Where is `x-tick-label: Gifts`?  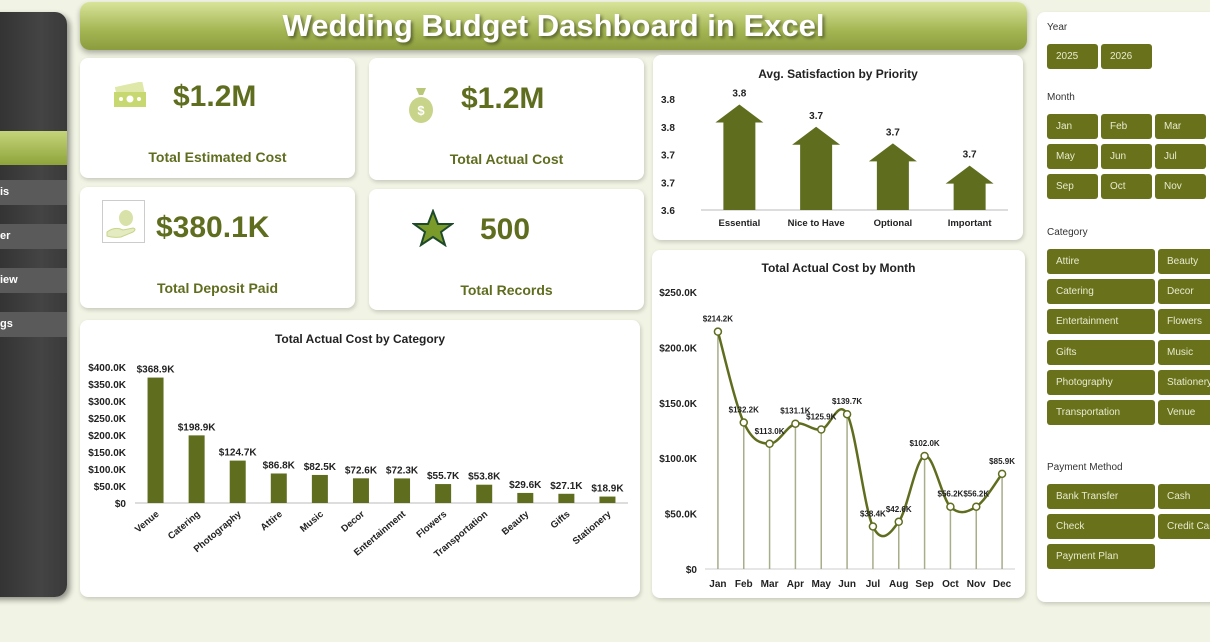
x-tick-label: Gifts is located at coordinates (561, 520).